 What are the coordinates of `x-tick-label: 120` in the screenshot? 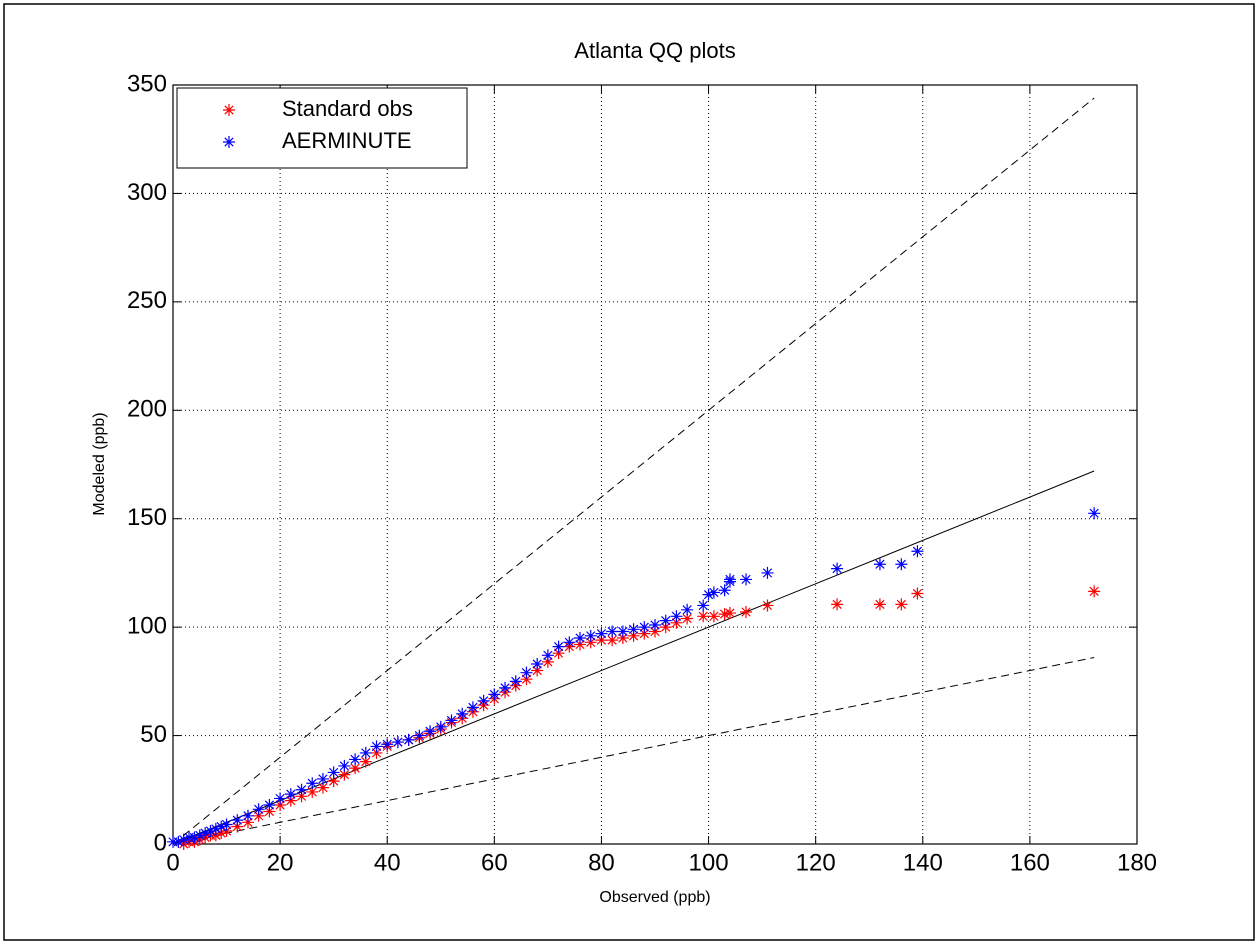 It's located at (816, 862).